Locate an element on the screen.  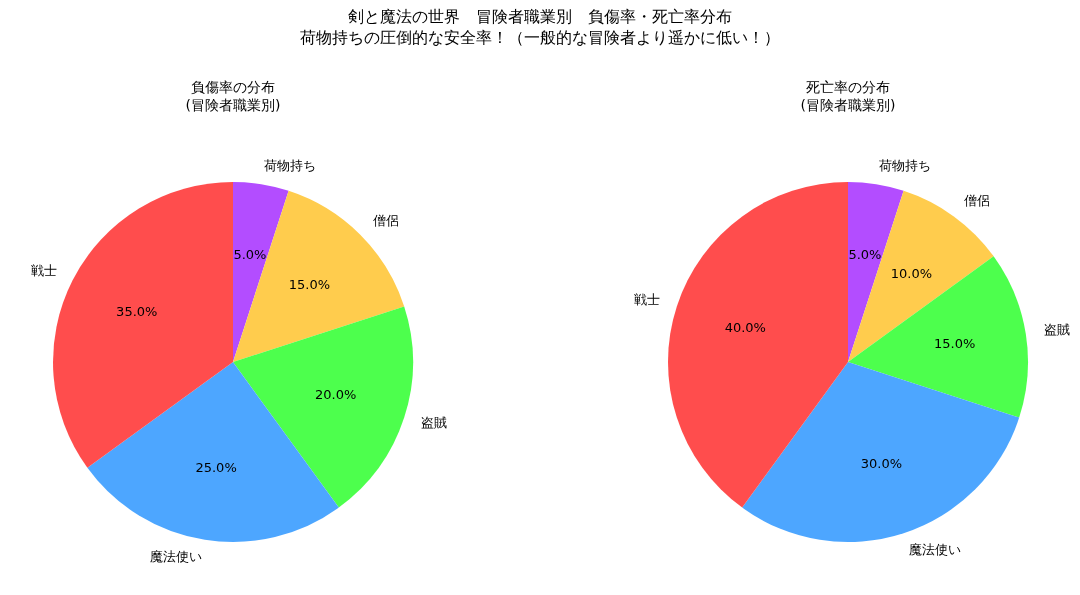
data-label: 10.0% is located at coordinates (911, 273).